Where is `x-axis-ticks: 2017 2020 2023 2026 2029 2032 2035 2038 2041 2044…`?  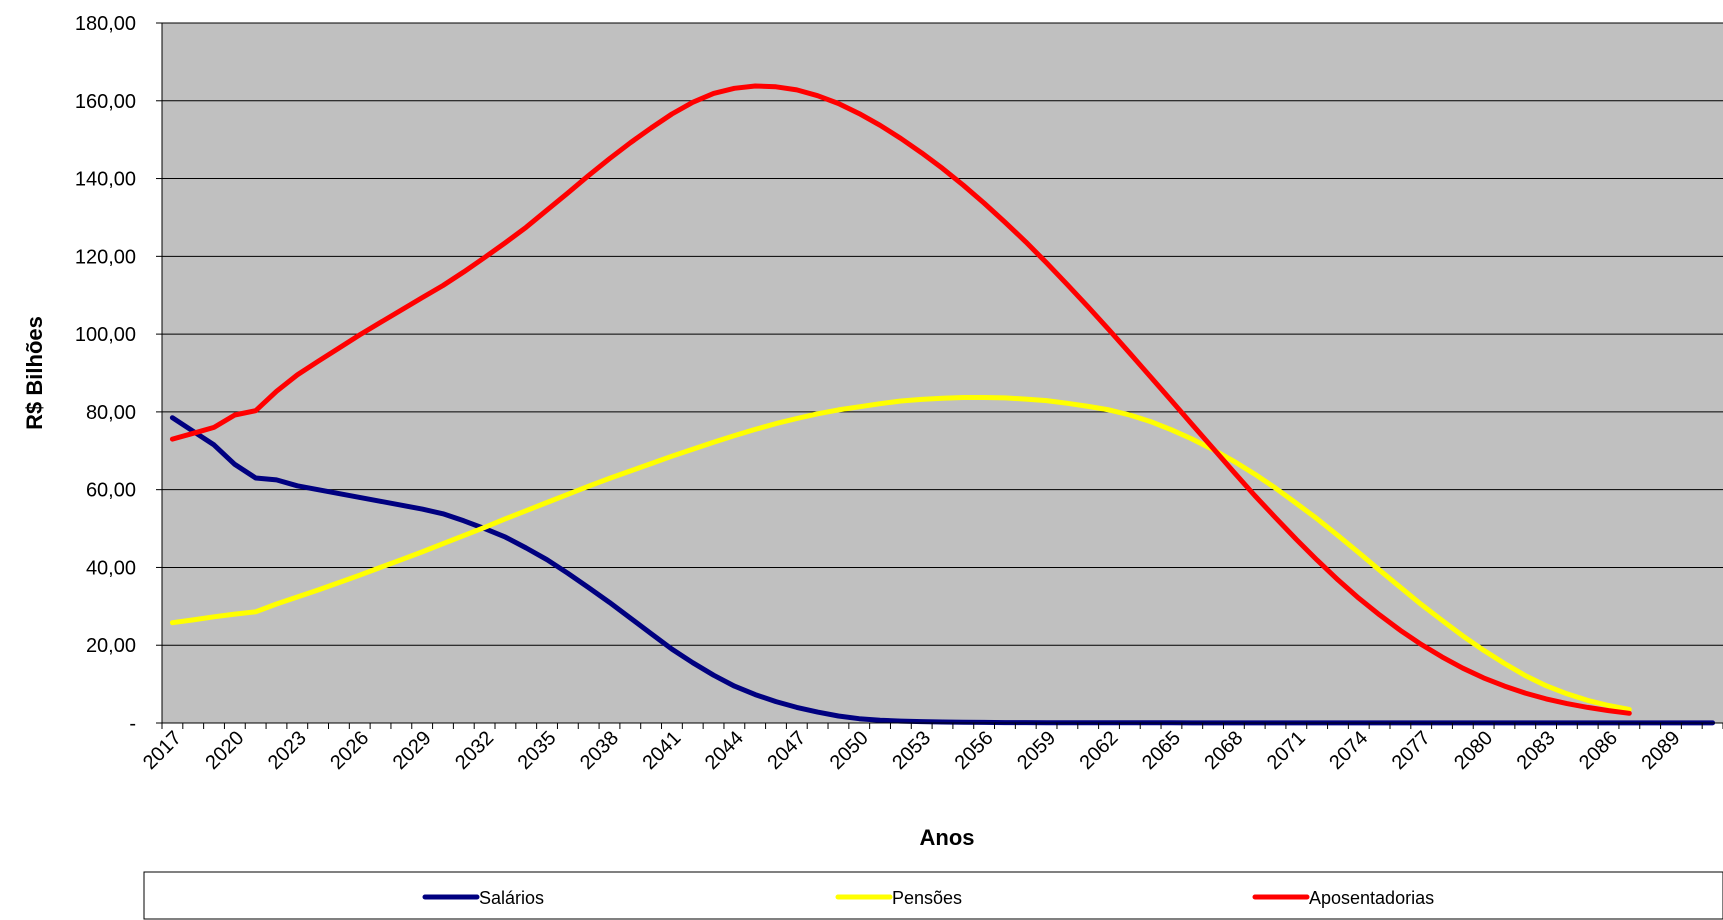
x-axis-ticks: 2017 2020 2023 2026 2029 2032 2035 2038 2041 2044… is located at coordinates (931, 748).